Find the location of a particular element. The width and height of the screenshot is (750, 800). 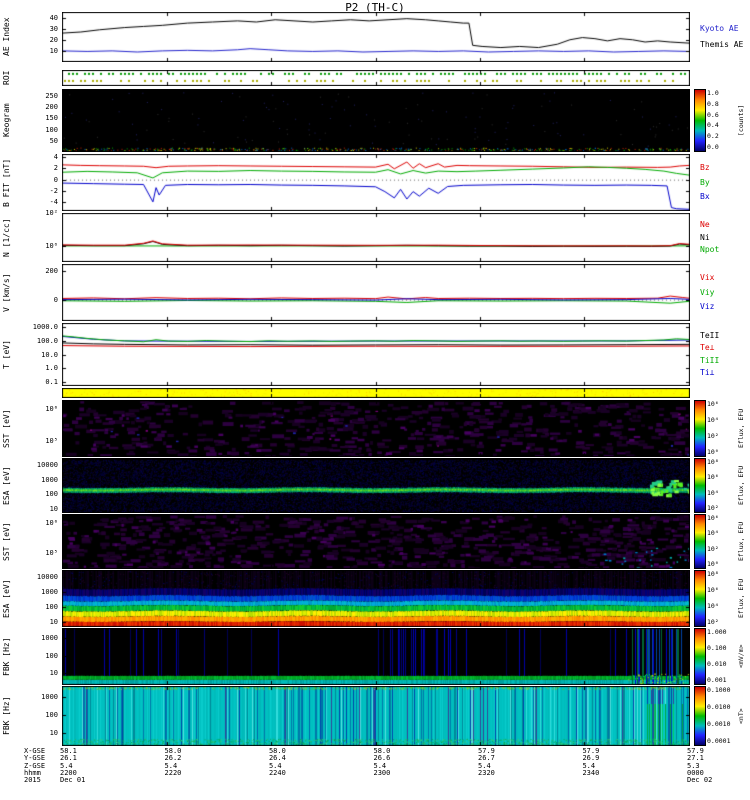

ytick-fbk_b-2: 10 is located at coordinates (53, 733).